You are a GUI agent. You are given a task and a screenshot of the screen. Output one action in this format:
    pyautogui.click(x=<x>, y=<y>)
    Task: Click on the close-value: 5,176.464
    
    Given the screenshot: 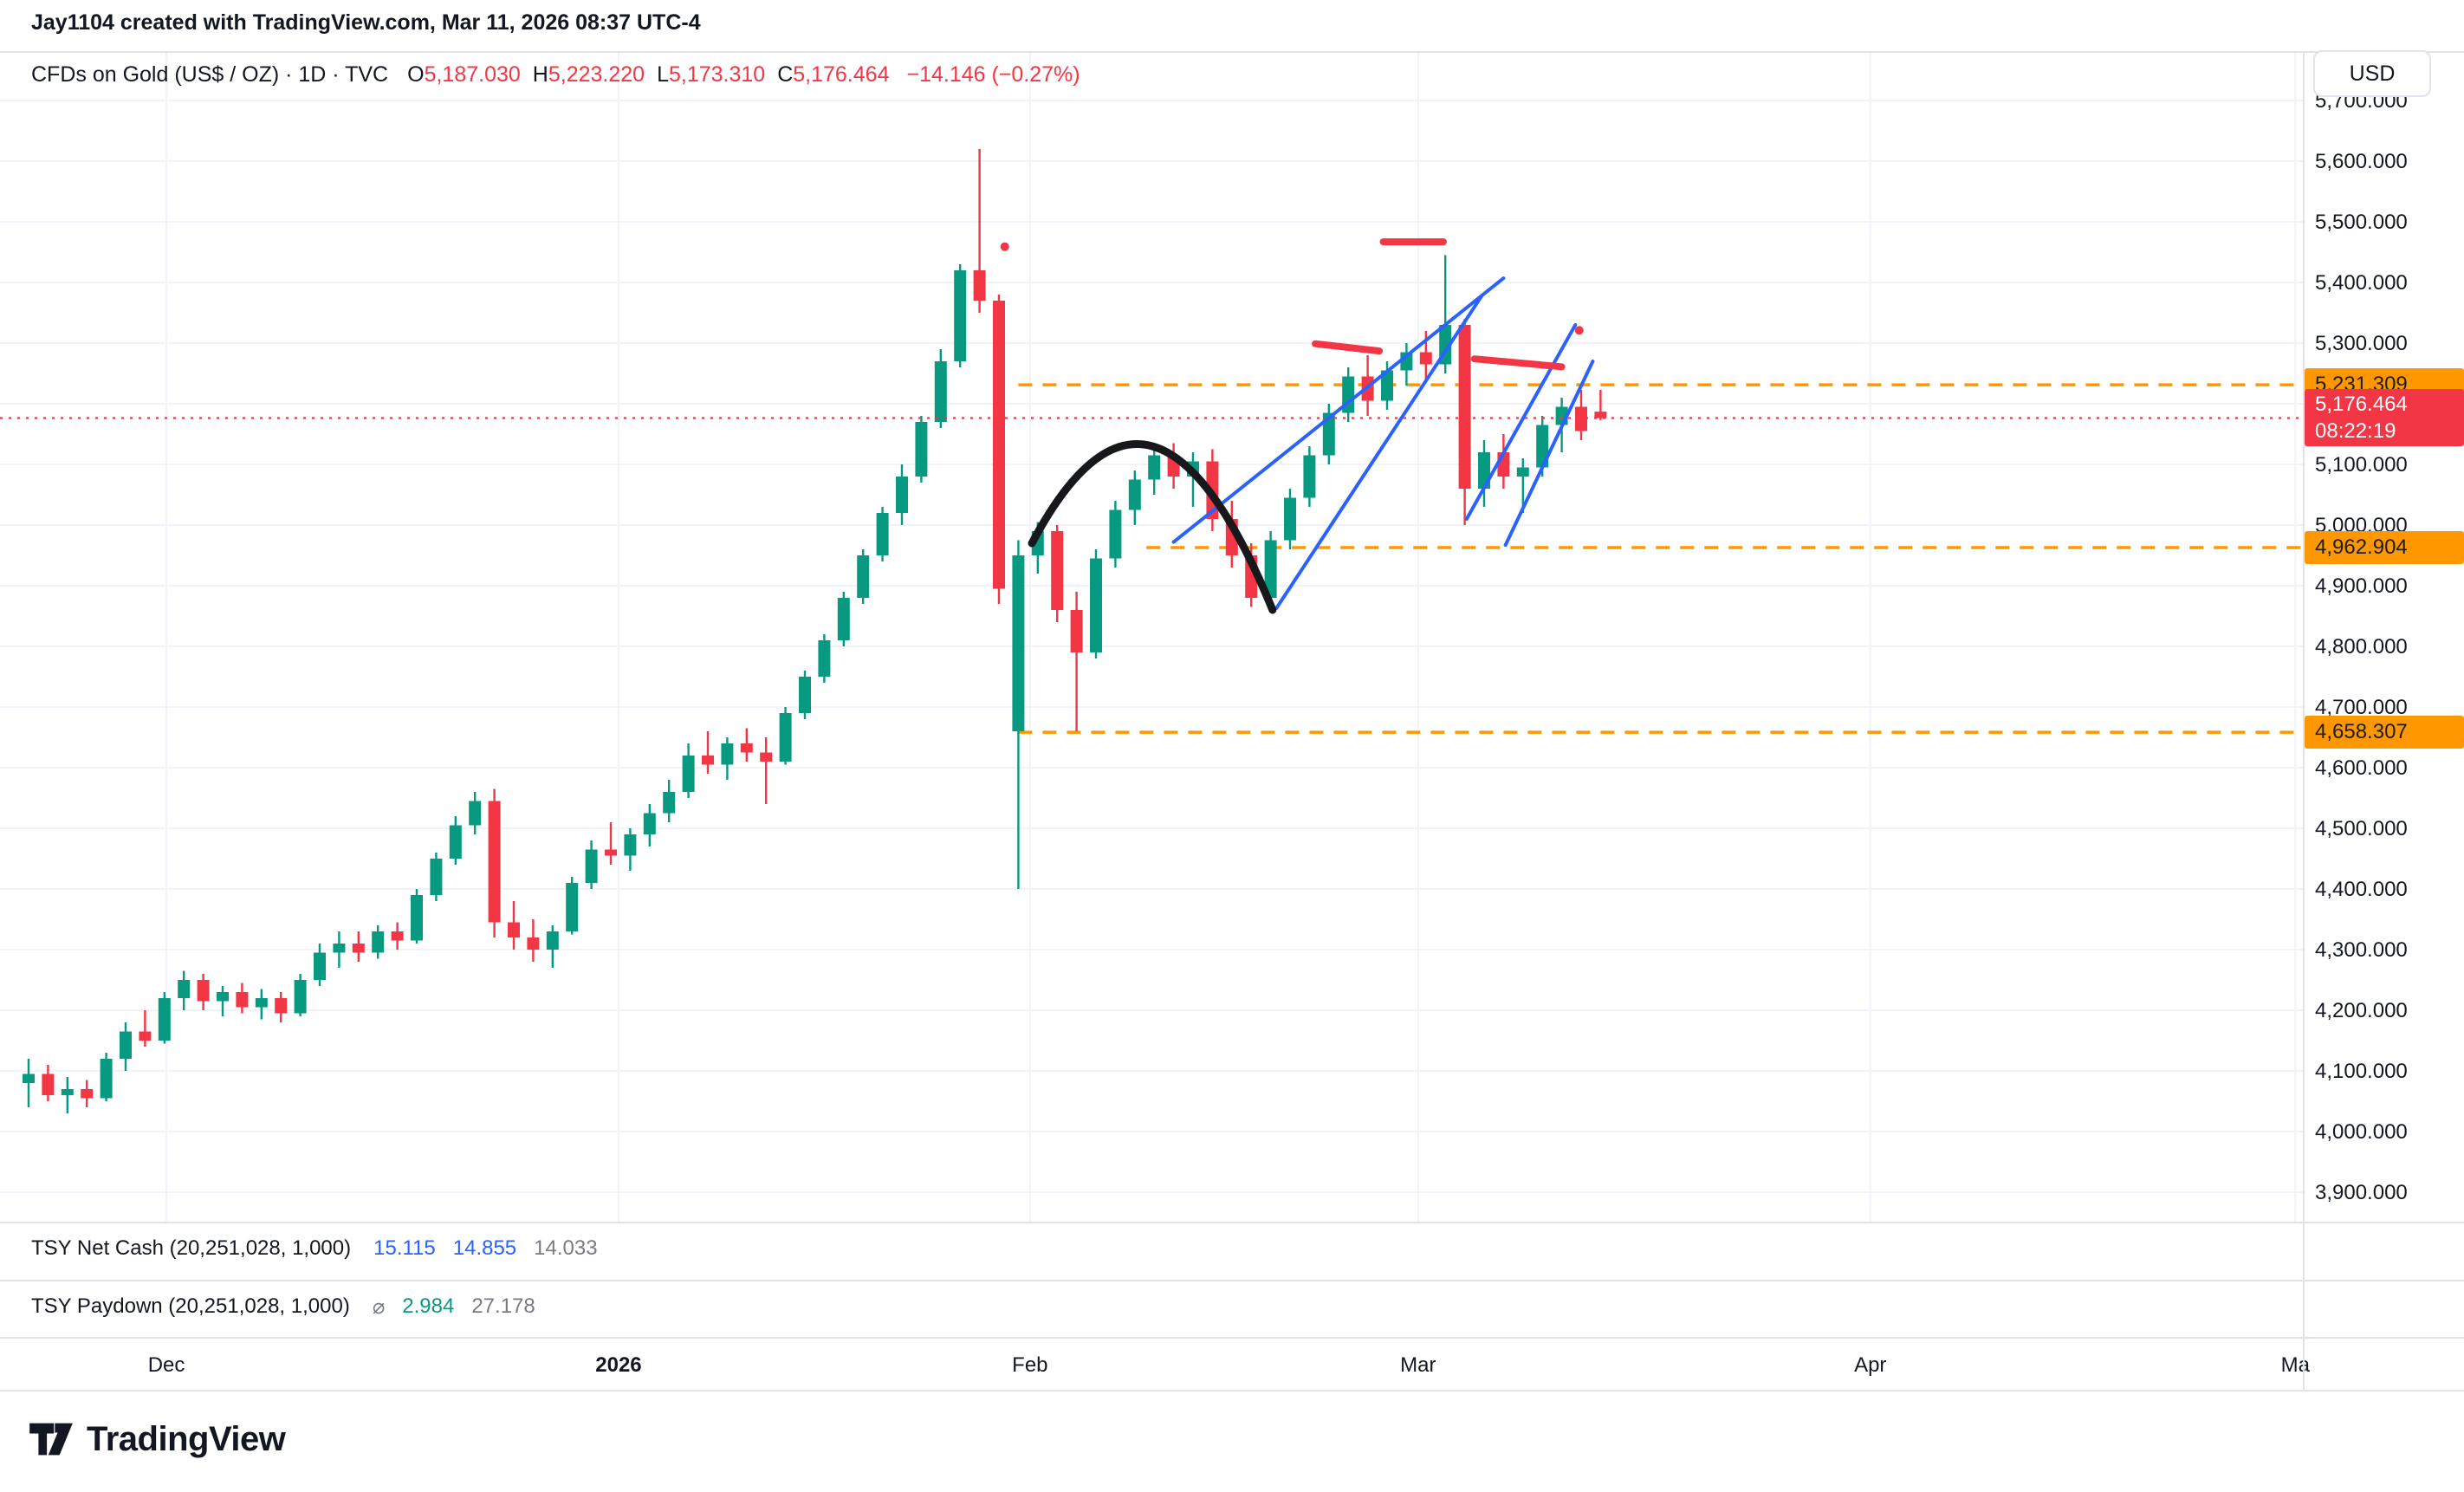 What is the action you would take?
    pyautogui.click(x=842, y=74)
    